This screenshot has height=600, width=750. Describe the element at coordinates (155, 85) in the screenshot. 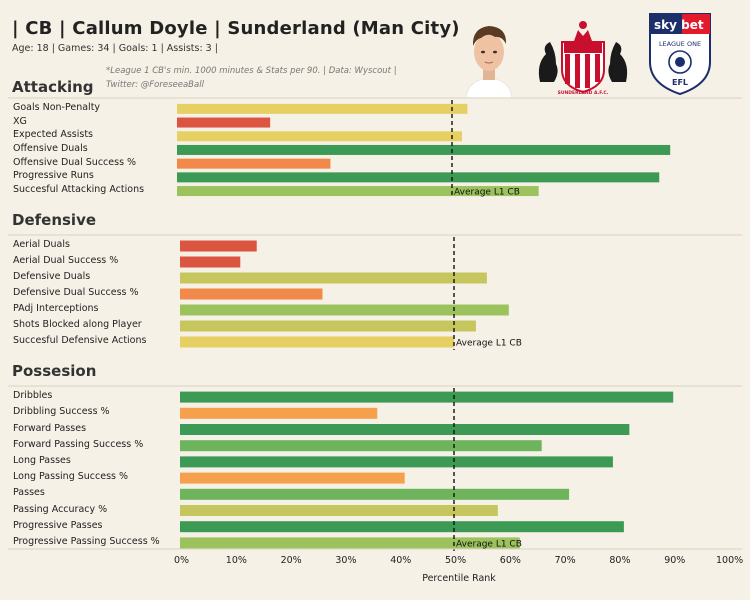

I see `source-note-line2: Twitter: @ForeseeaBall` at that location.